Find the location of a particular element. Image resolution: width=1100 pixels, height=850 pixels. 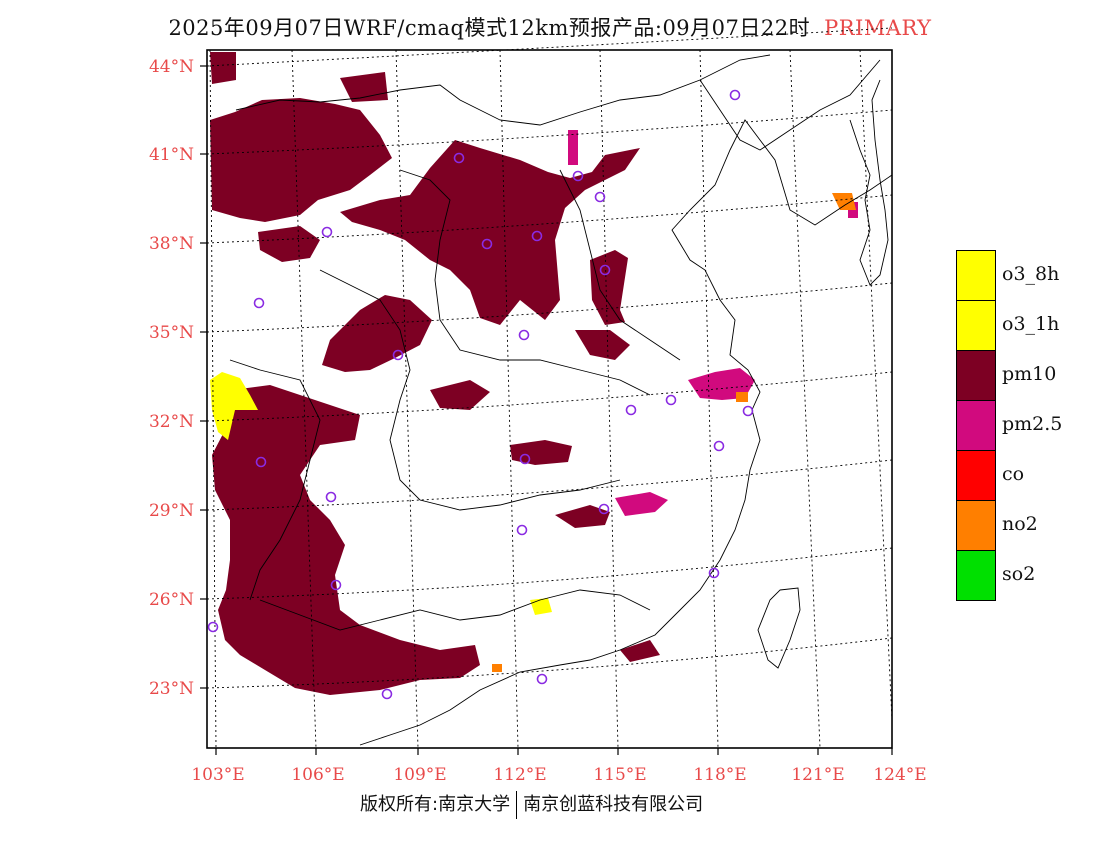

pm10-region-north is located at coordinates (301, 160).